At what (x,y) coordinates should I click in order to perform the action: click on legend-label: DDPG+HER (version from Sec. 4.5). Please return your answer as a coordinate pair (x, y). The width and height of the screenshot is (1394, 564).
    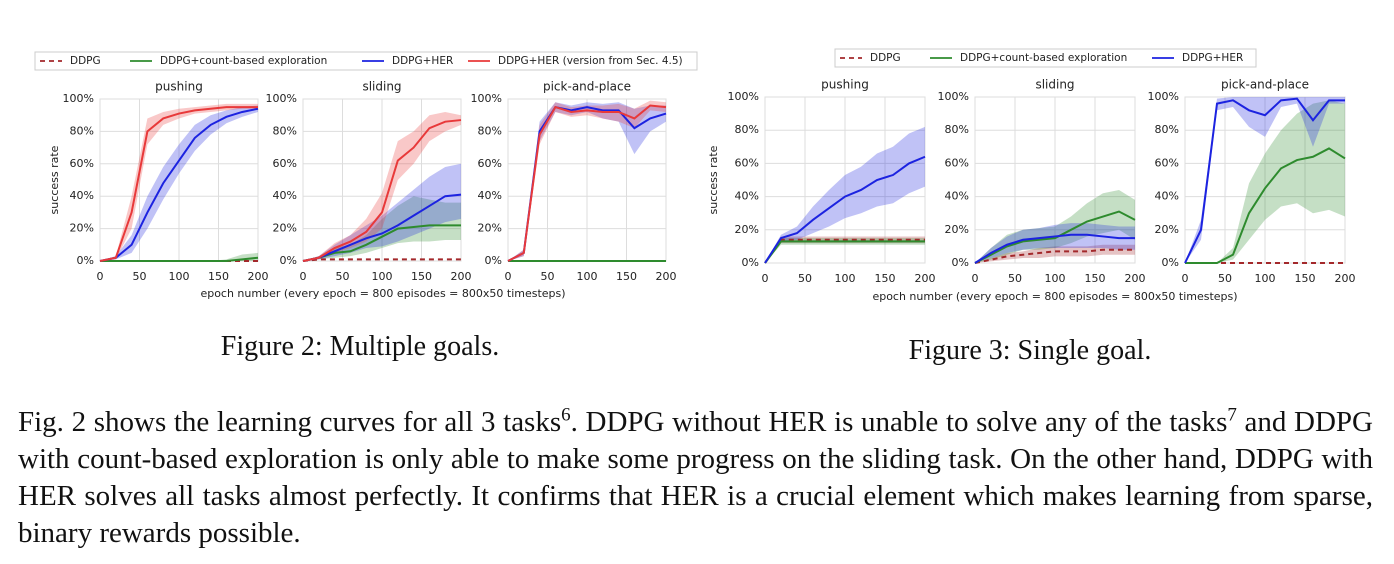
    Looking at the image, I should click on (590, 61).